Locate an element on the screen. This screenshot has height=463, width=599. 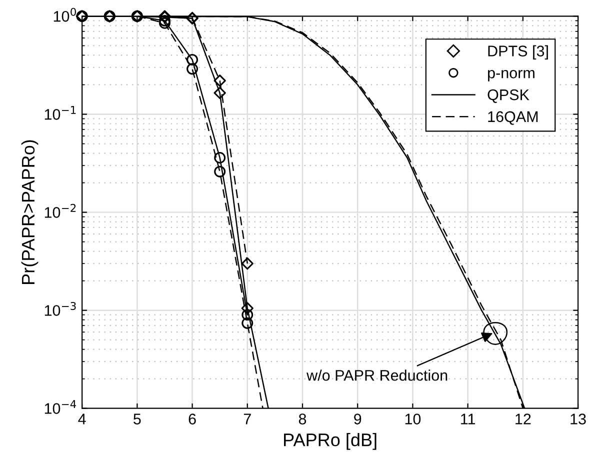
x-tick-label: 5 is located at coordinates (137, 419).